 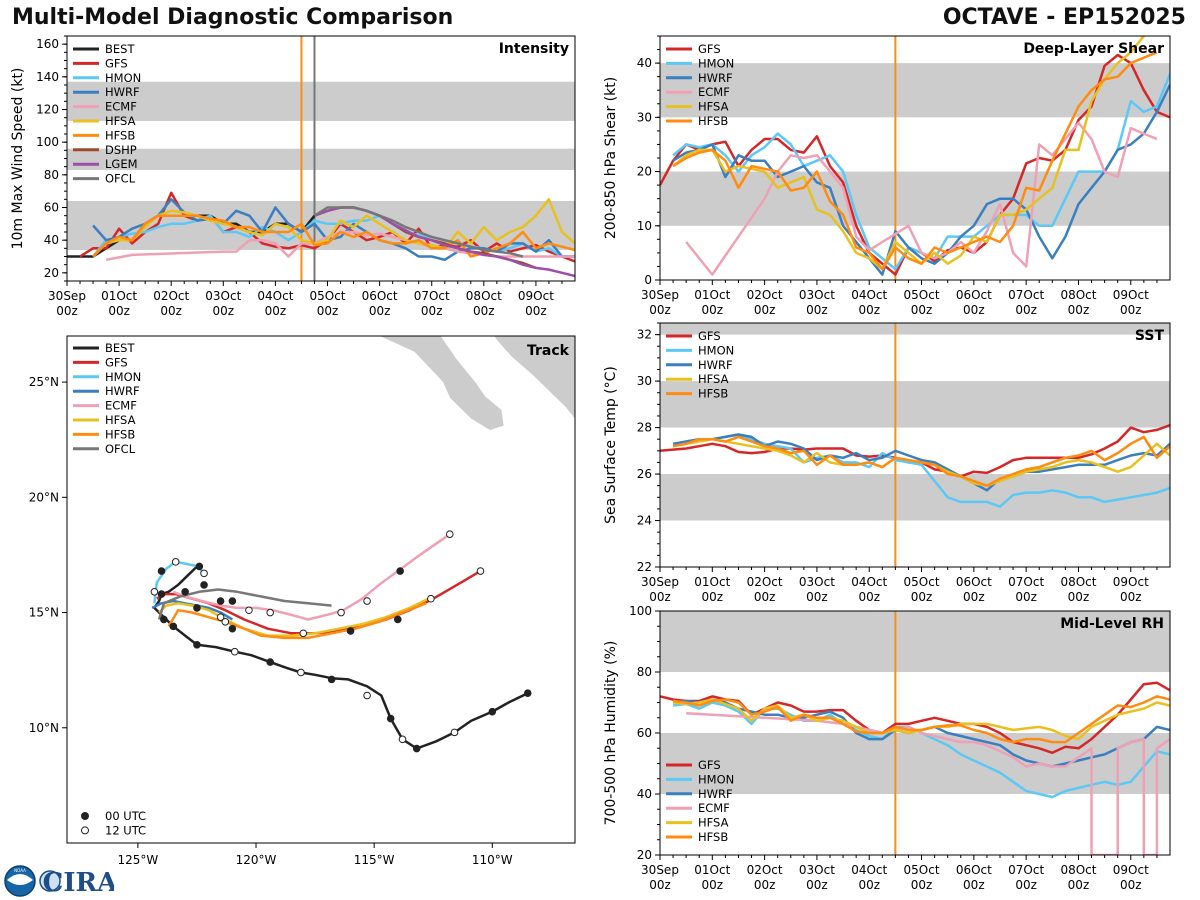 What do you see at coordinates (660, 295) in the screenshot?
I see `shear-xtick-label: 30Sep` at bounding box center [660, 295].